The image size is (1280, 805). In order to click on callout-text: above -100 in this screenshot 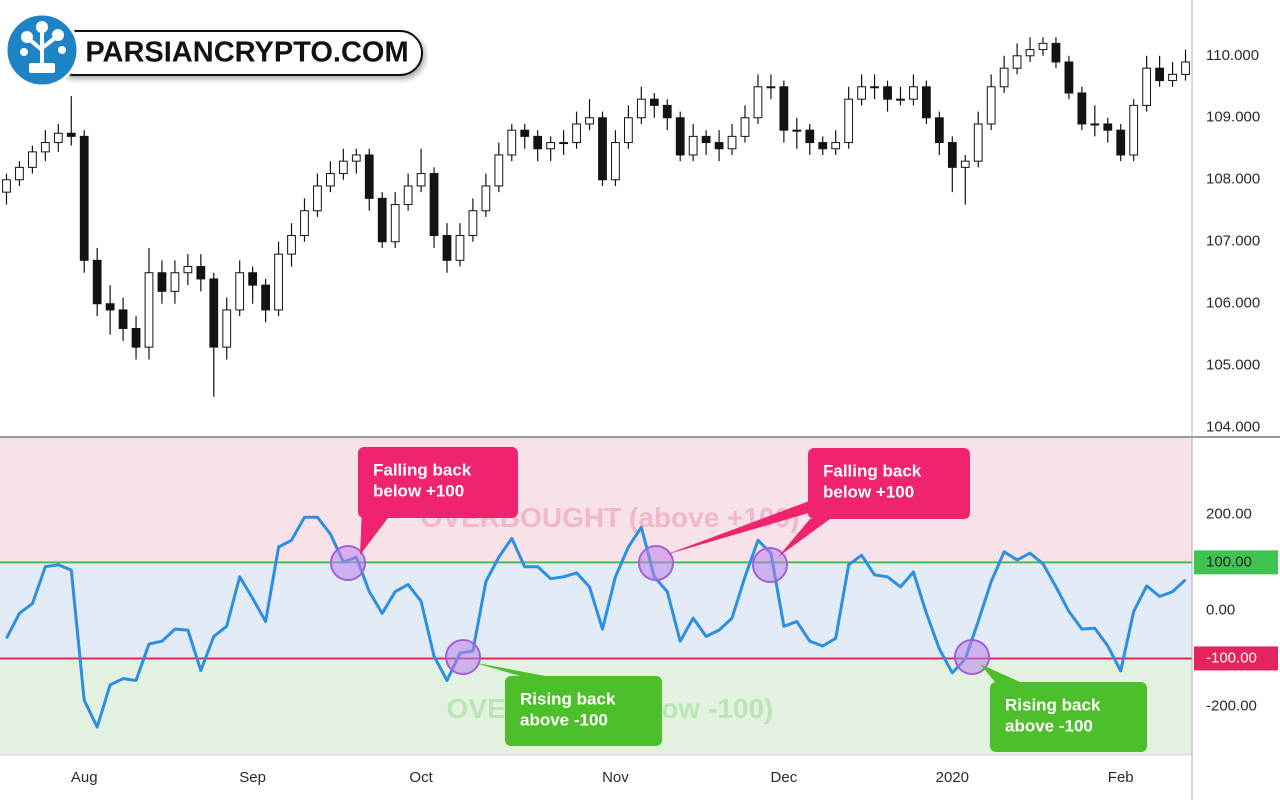, I will do `click(1049, 725)`.